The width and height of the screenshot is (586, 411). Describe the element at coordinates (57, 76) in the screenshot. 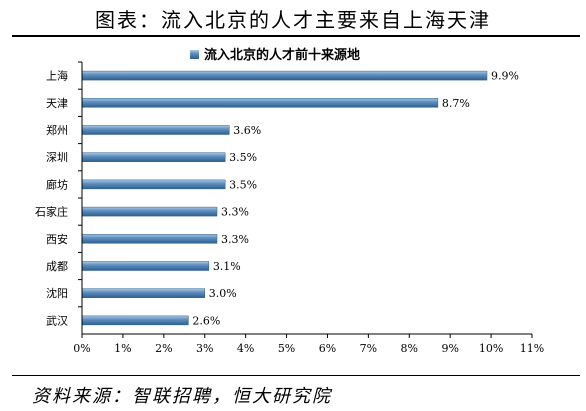

I see `category-label: 上海` at that location.